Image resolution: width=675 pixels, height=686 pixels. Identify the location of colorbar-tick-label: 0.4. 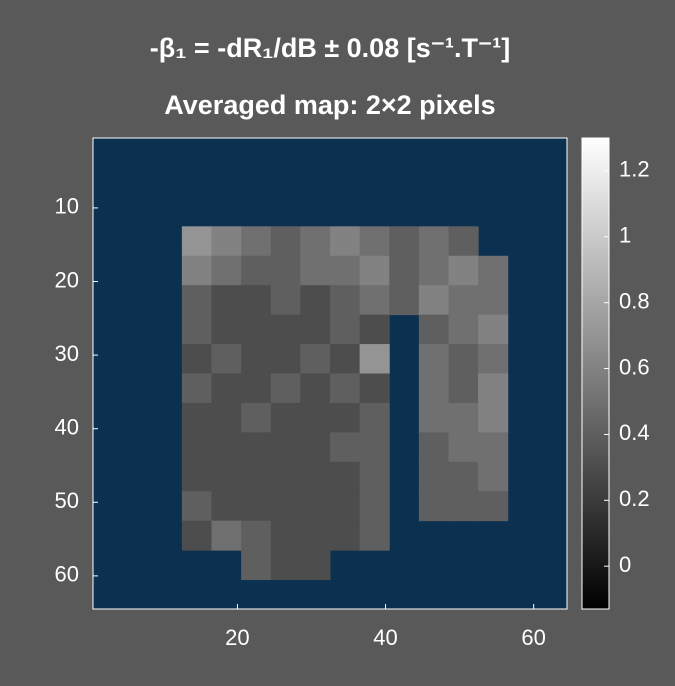
(634, 432).